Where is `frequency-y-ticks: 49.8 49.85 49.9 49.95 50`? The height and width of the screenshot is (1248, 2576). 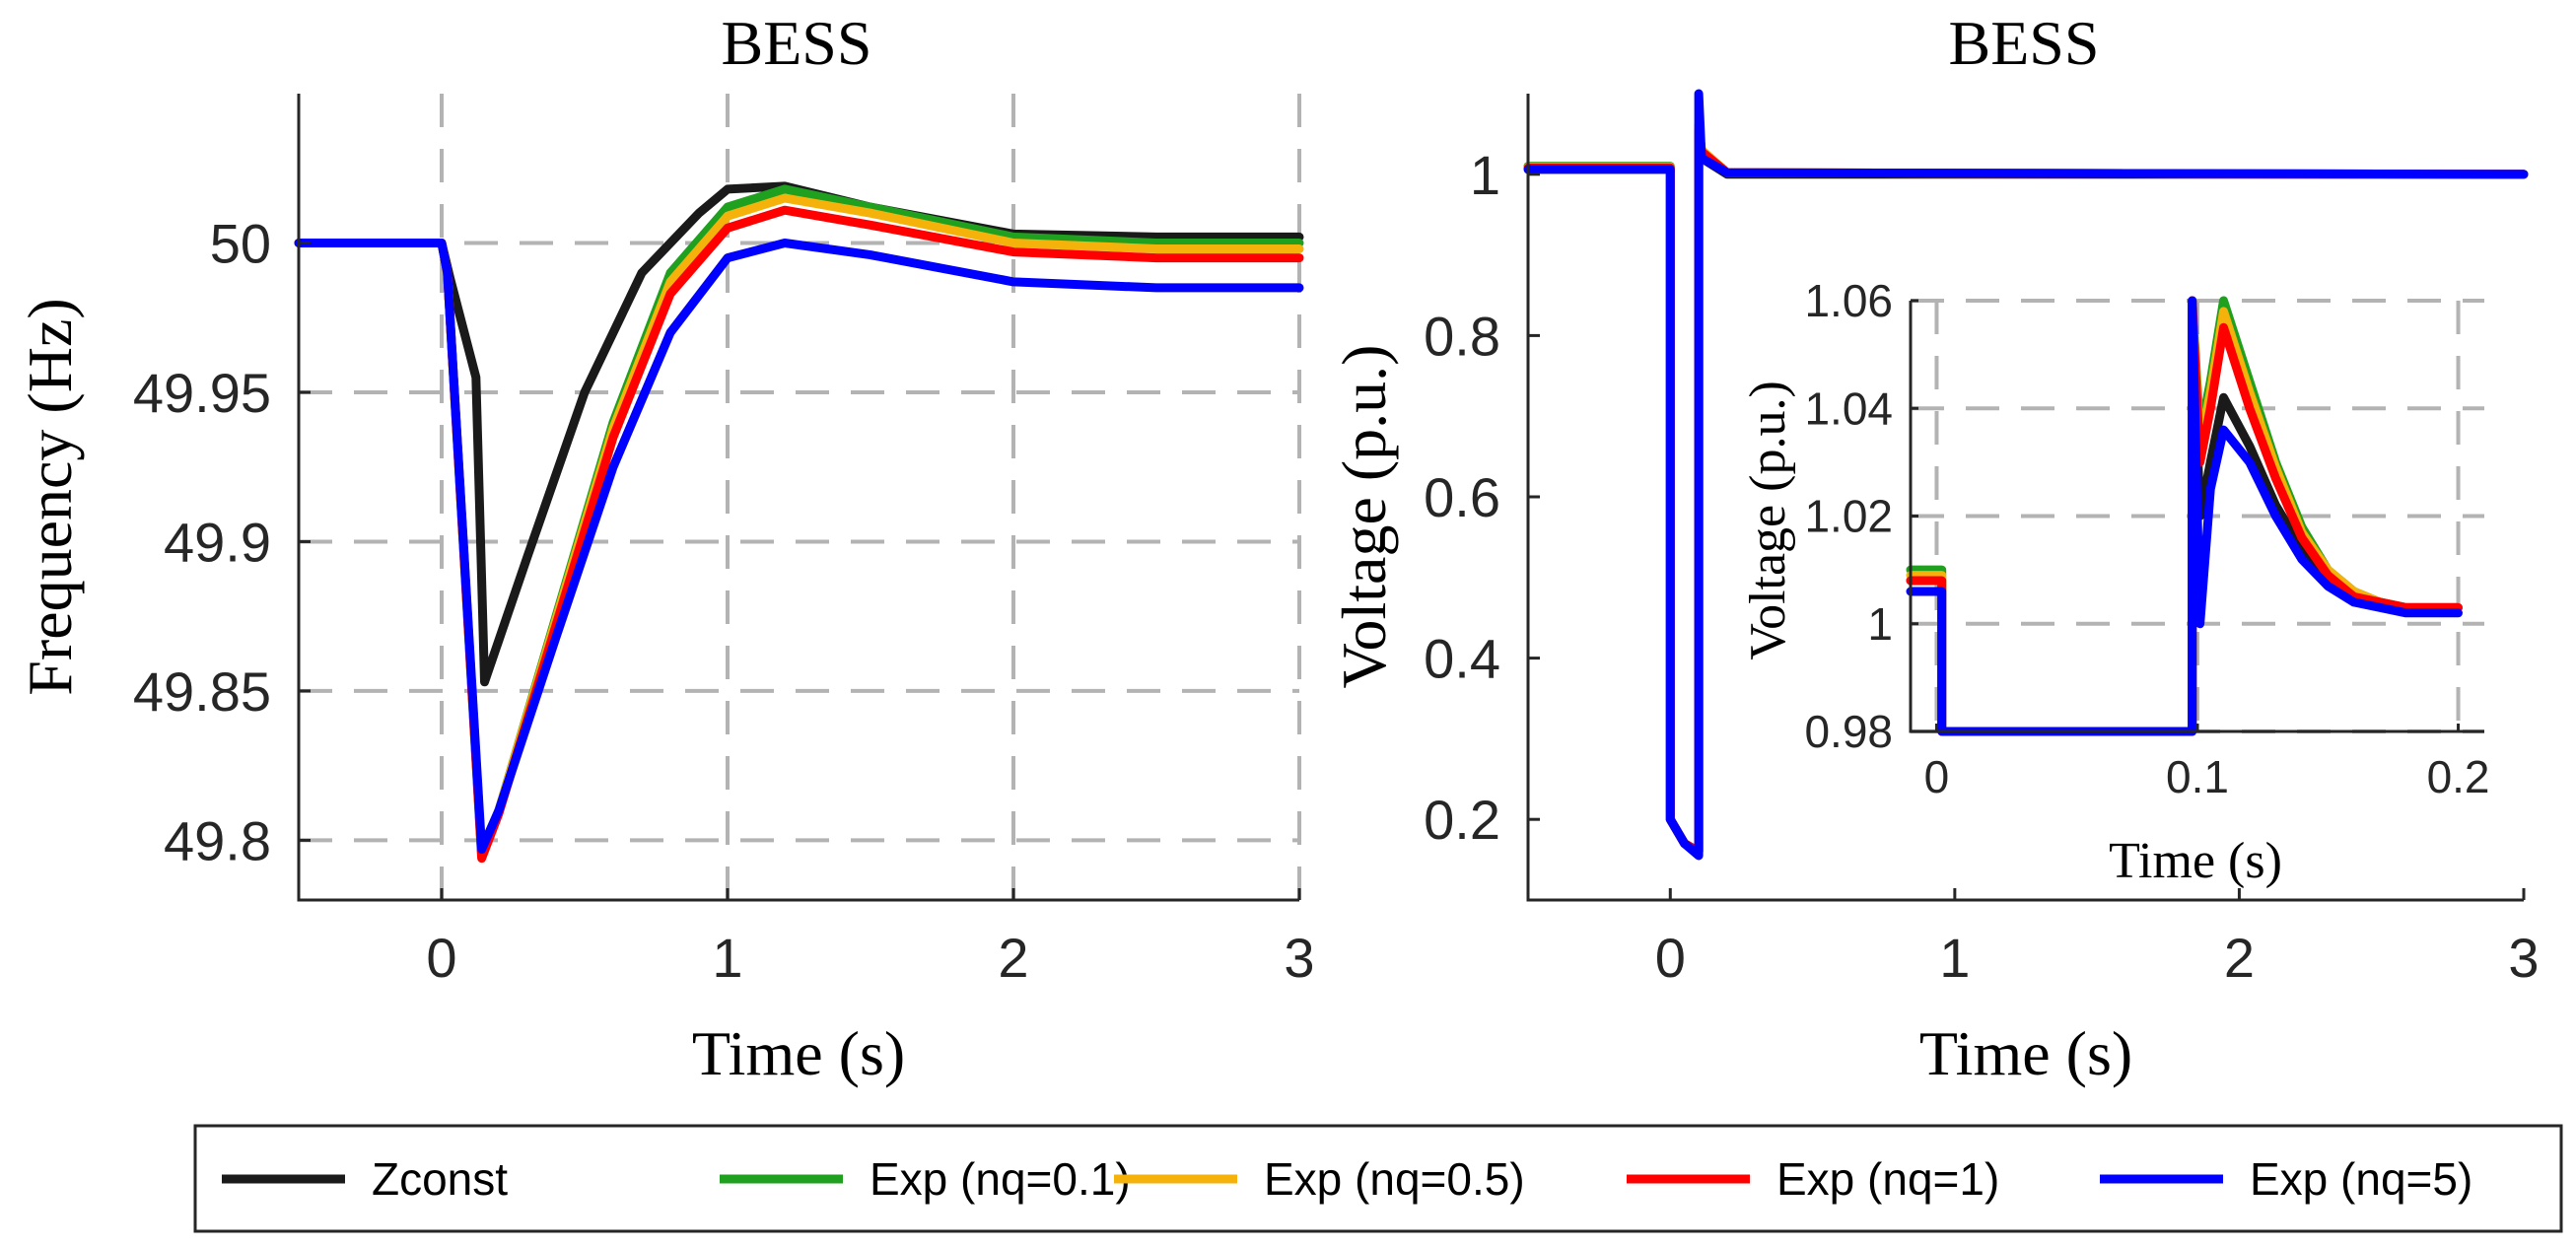 frequency-y-ticks: 49.8 49.85 49.9 49.95 50 is located at coordinates (222, 541).